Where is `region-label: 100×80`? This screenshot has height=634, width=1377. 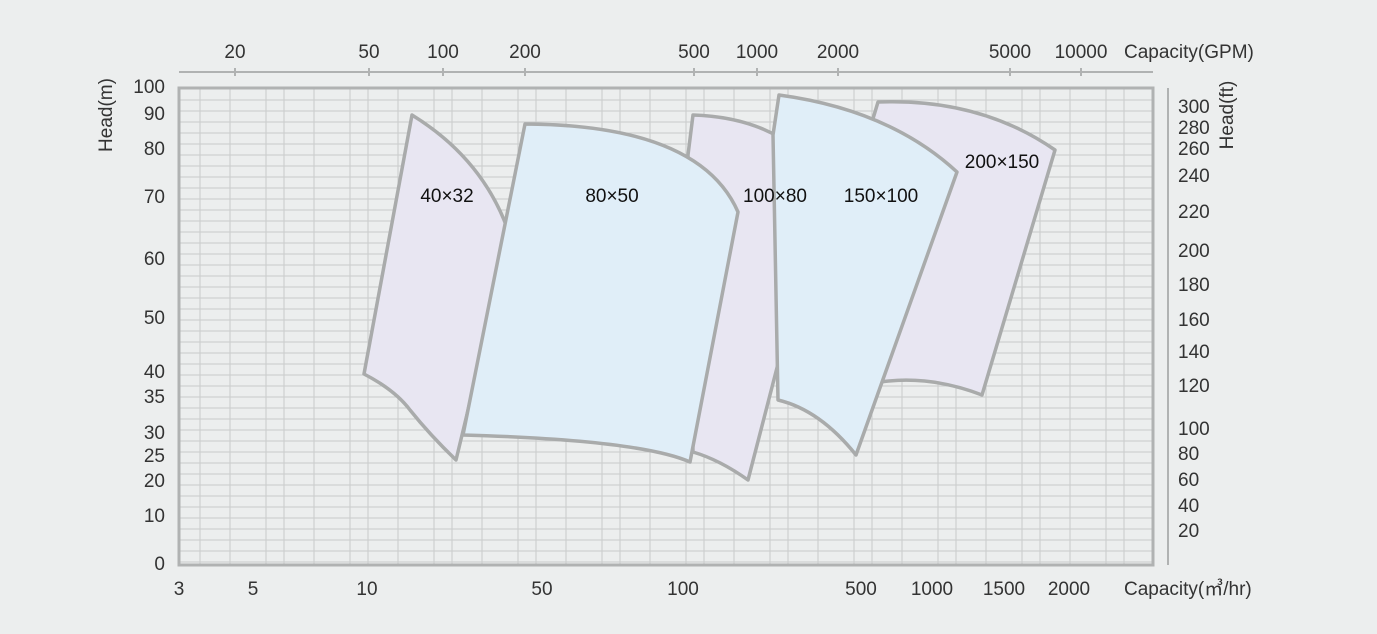
region-label: 100×80 is located at coordinates (775, 196).